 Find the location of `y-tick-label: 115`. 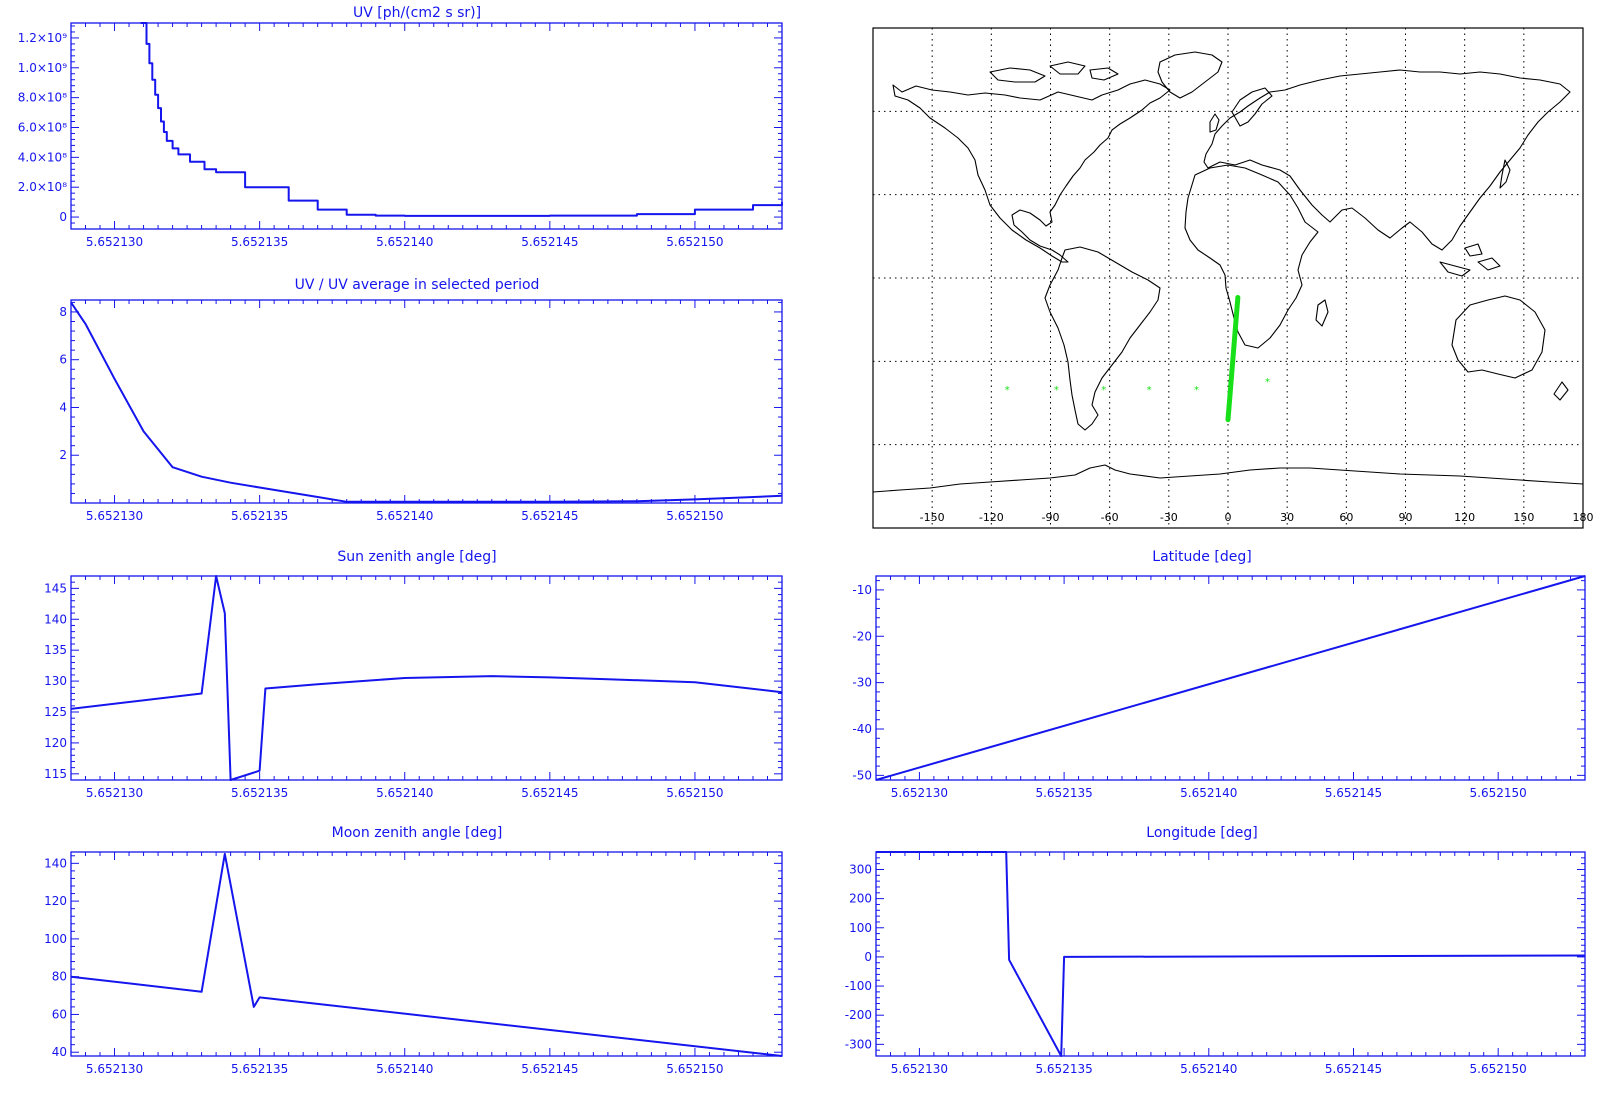

y-tick-label: 115 is located at coordinates (55, 774).